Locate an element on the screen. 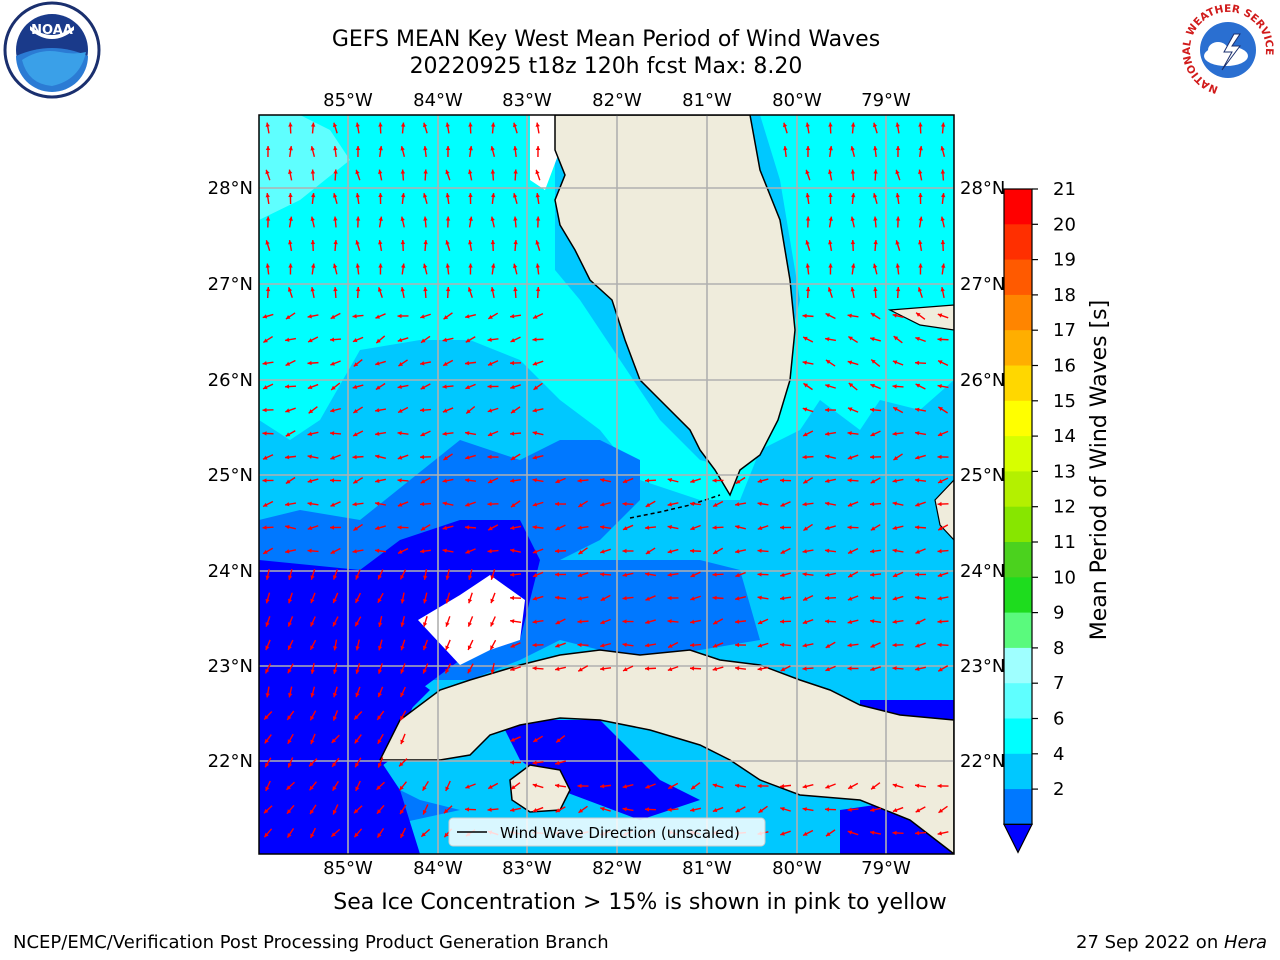  chart-subtitle: 20220925 t18z 120h fcst Max: 8.20 is located at coordinates (606, 66).